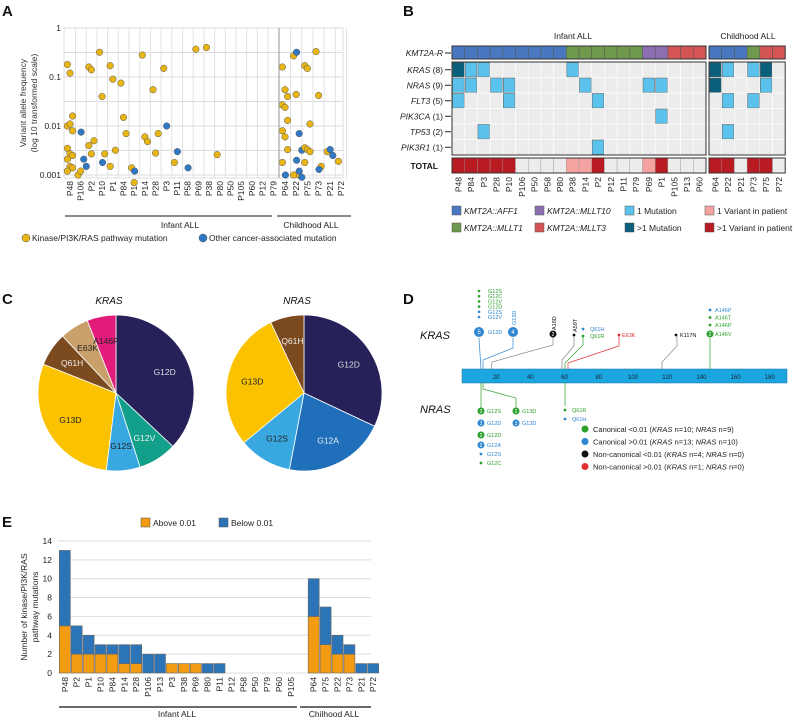  Describe the element at coordinates (145, 522) in the screenshot. I see `legend-swatch-above` at that location.